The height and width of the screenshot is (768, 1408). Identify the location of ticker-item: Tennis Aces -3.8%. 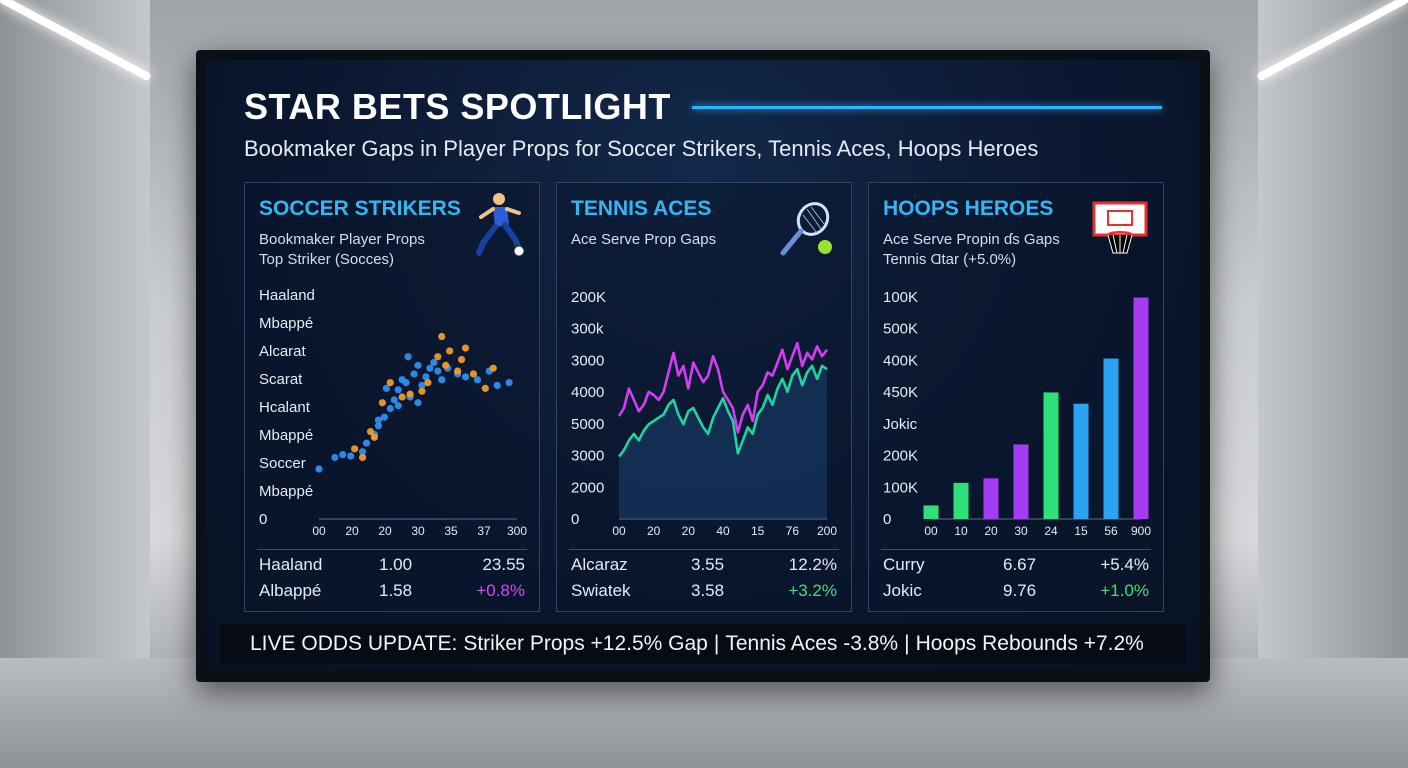
(812, 643).